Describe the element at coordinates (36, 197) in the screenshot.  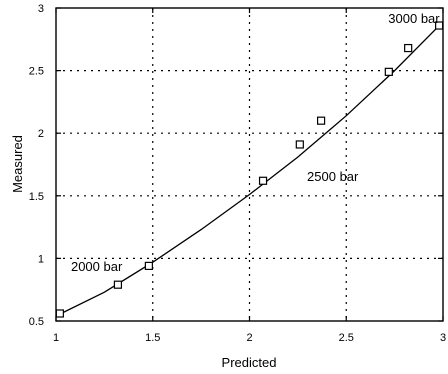
I see `y-tick-label: 1.5` at that location.